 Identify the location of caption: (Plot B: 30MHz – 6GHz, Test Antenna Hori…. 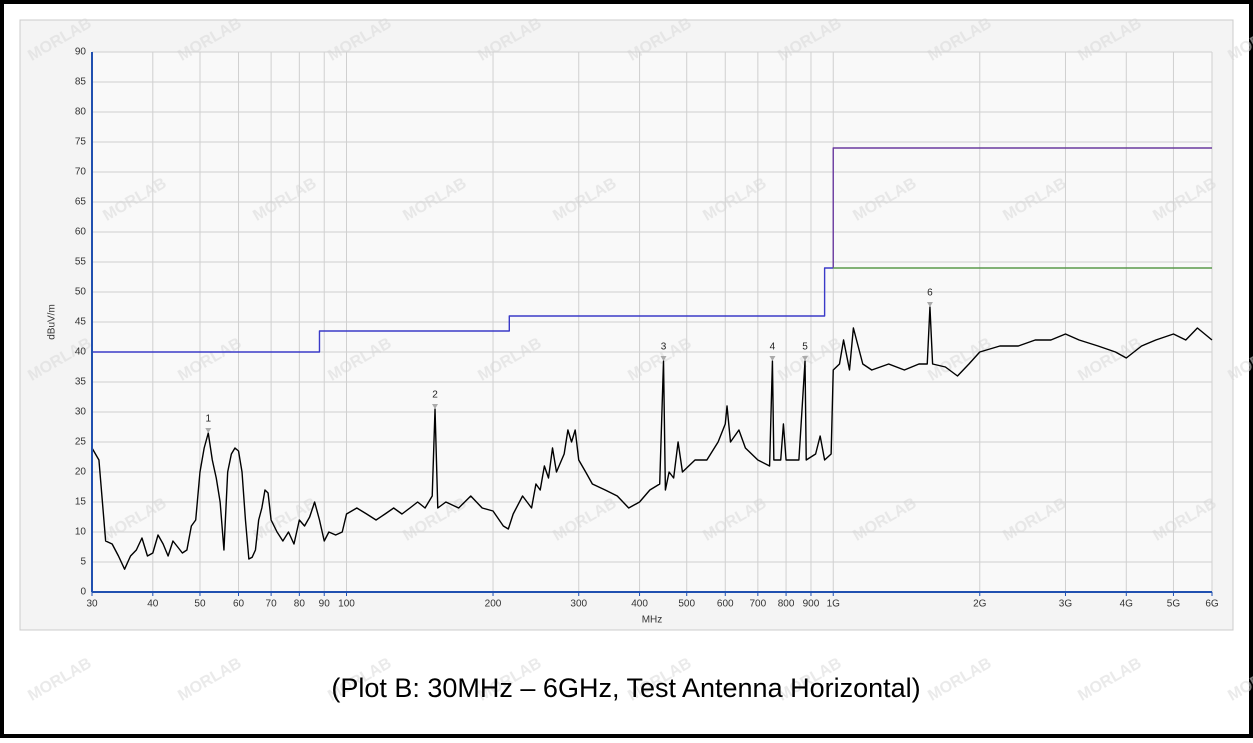
(625, 688).